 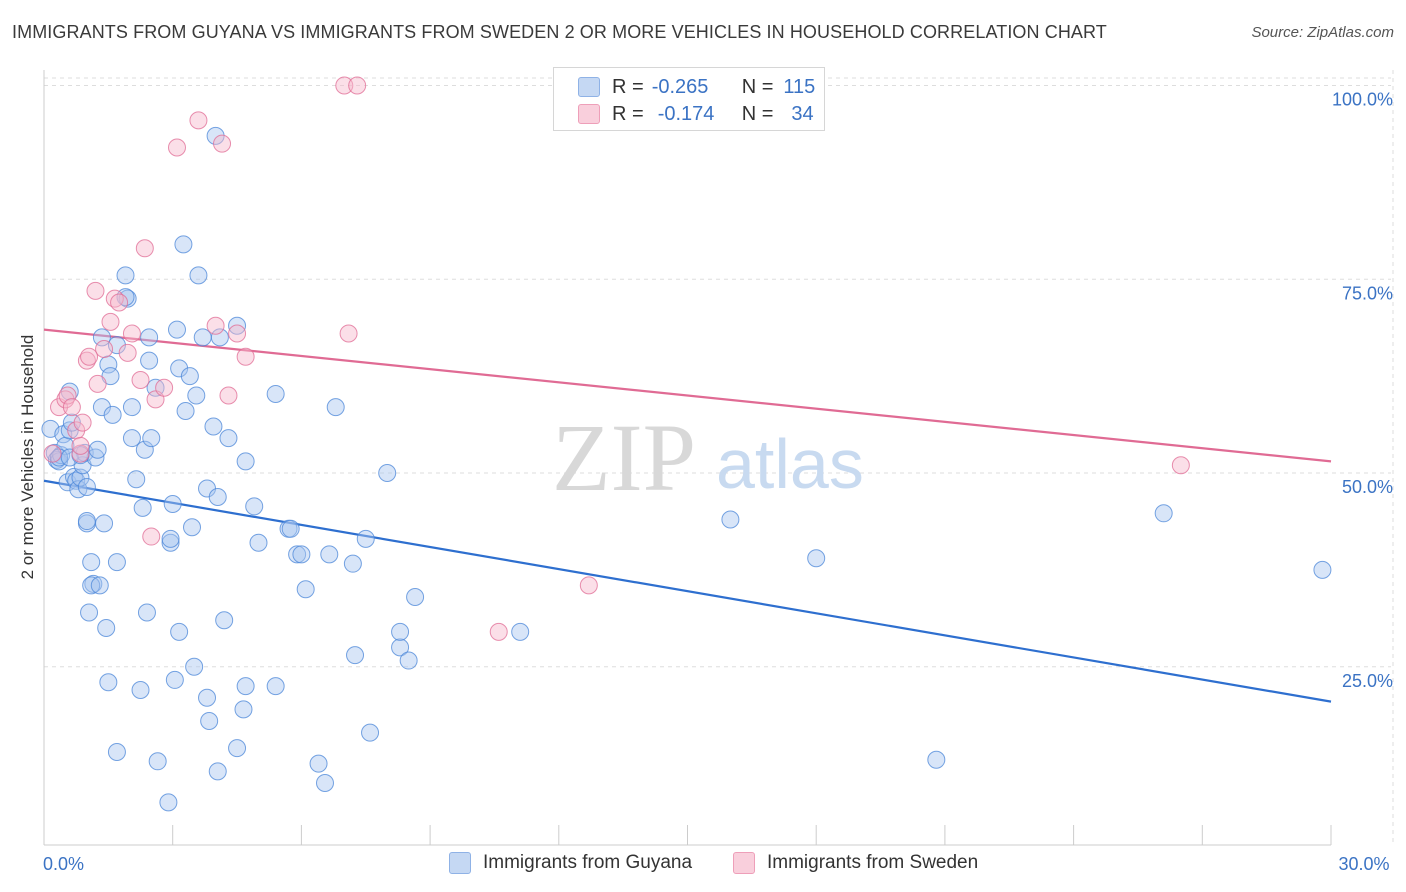 I want to click on y-tick-label: 25.0%, so click(x=1367, y=681).